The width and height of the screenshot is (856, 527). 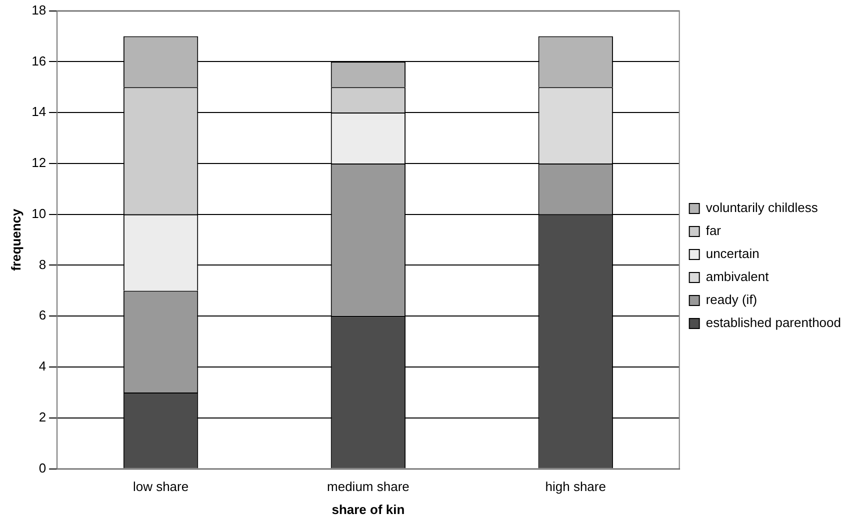 What do you see at coordinates (774, 322) in the screenshot?
I see `legend-label: established parenthood` at bounding box center [774, 322].